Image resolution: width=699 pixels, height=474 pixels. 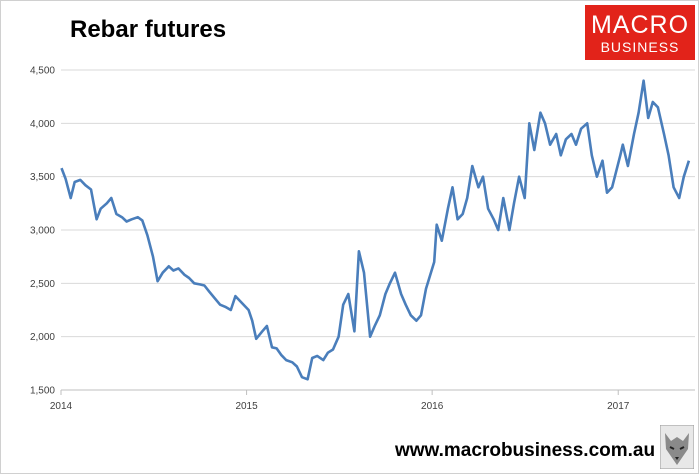 I want to click on y-tick-label: 2,500, so click(x=42, y=284).